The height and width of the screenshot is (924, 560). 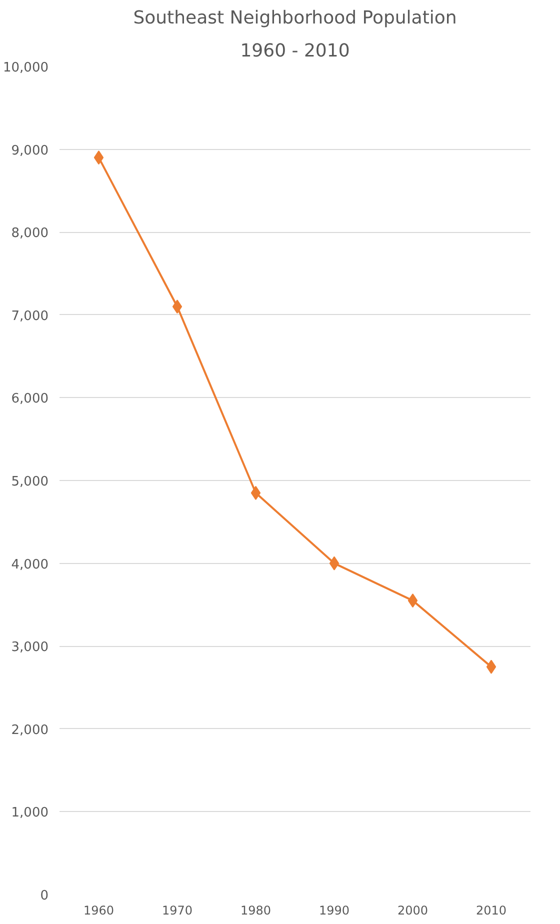 What do you see at coordinates (177, 911) in the screenshot?
I see `x-tick-label: 1970` at bounding box center [177, 911].